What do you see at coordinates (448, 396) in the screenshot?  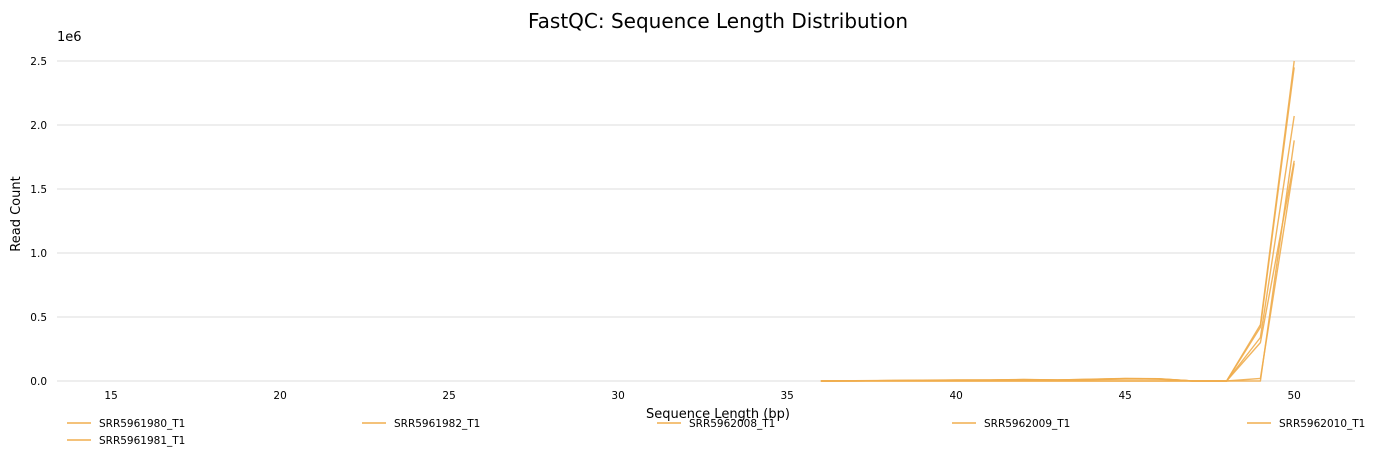 I see `x-tick-label: 25` at bounding box center [448, 396].